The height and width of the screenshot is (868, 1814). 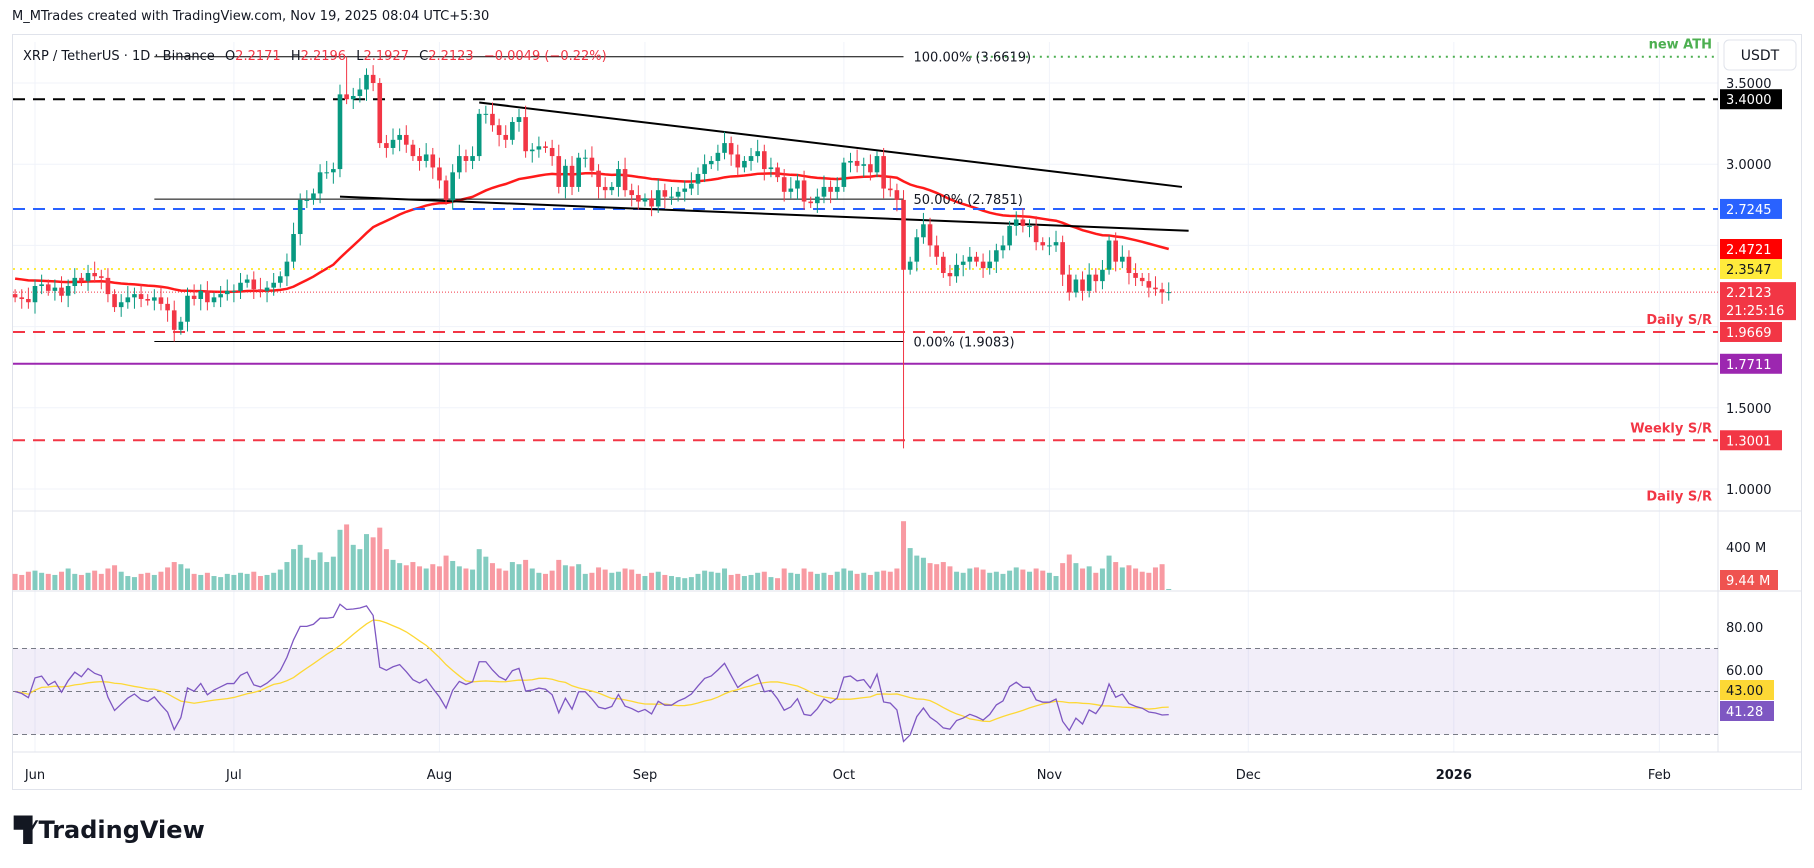 I want to click on rsi-band, so click(x=865, y=691).